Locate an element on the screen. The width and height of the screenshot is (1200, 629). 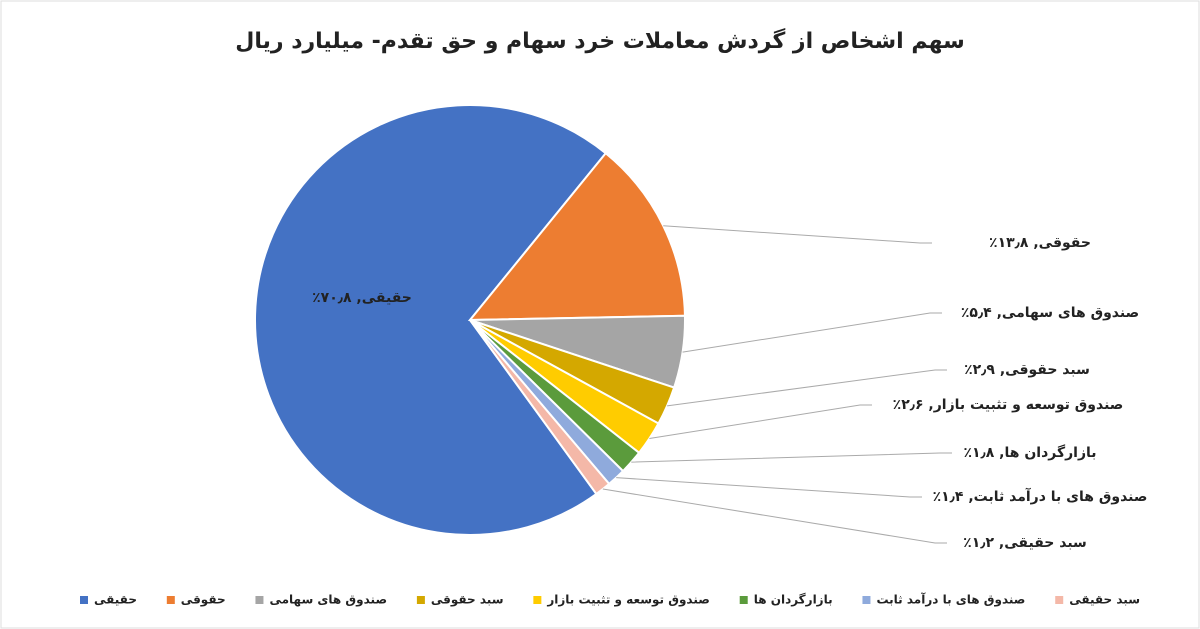
data-label: صندوق توسعه و تثبیت بازار, ۲٫۶٪ is located at coordinates (1008, 405).